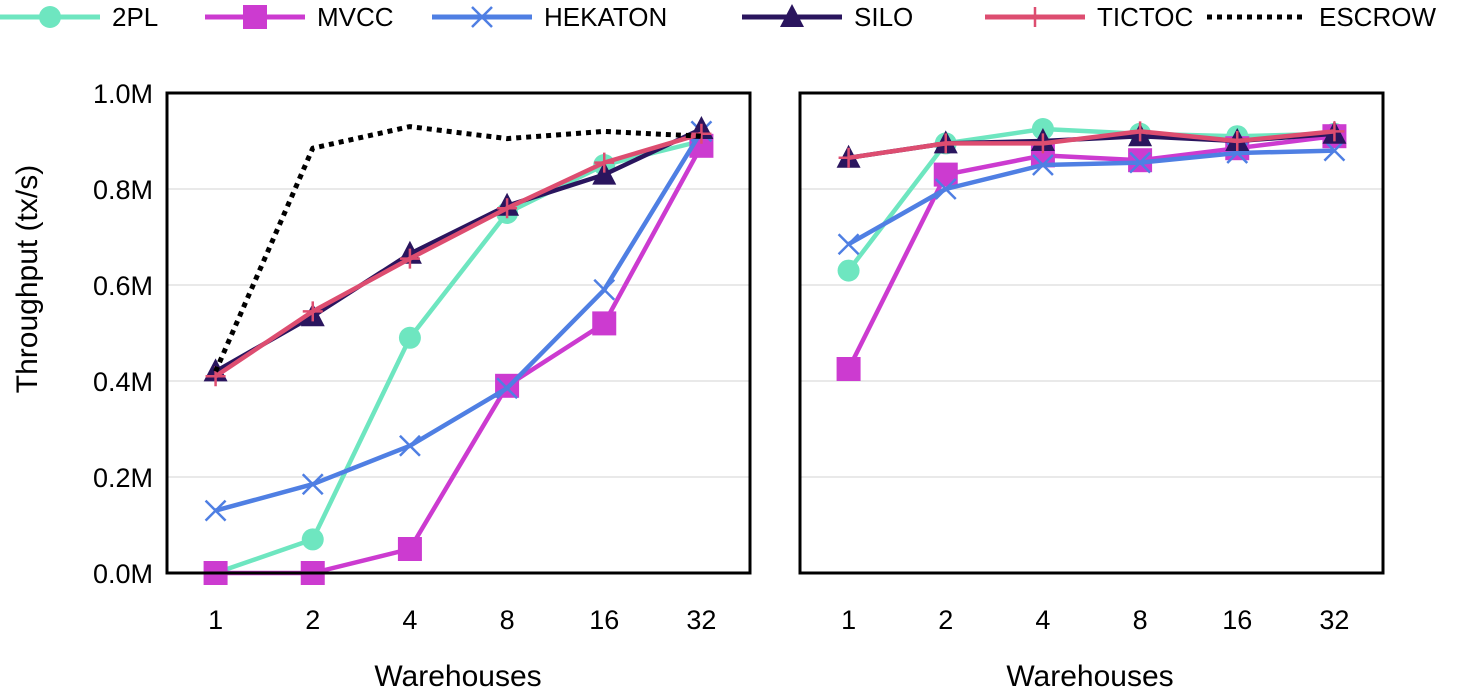  What do you see at coordinates (299, 17) in the screenshot?
I see `legend-item-mvcc: MVCC` at bounding box center [299, 17].